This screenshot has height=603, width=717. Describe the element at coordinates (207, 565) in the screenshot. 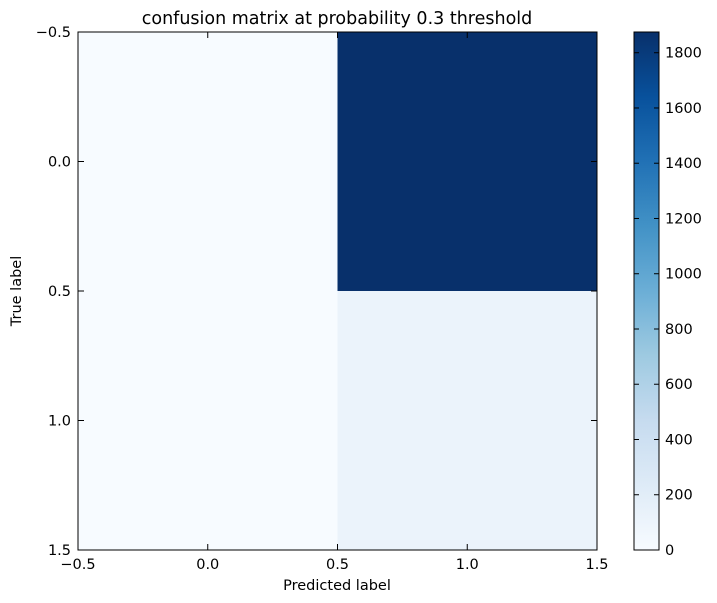

I see `x-tick-label: 0.0` at that location.